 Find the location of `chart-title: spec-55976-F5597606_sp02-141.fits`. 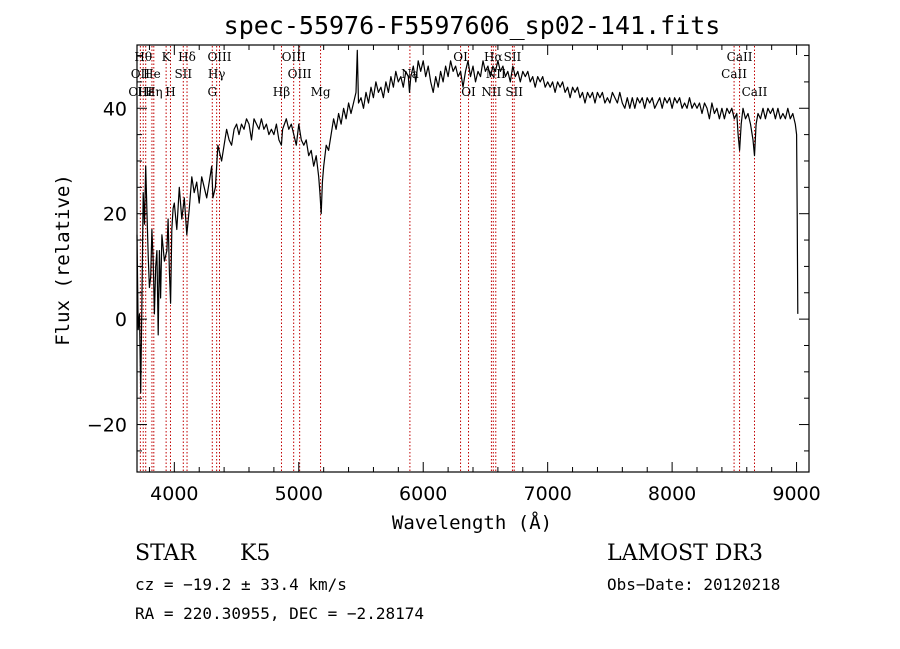

chart-title: spec-55976-F5597606_sp02-141.fits is located at coordinates (472, 25).